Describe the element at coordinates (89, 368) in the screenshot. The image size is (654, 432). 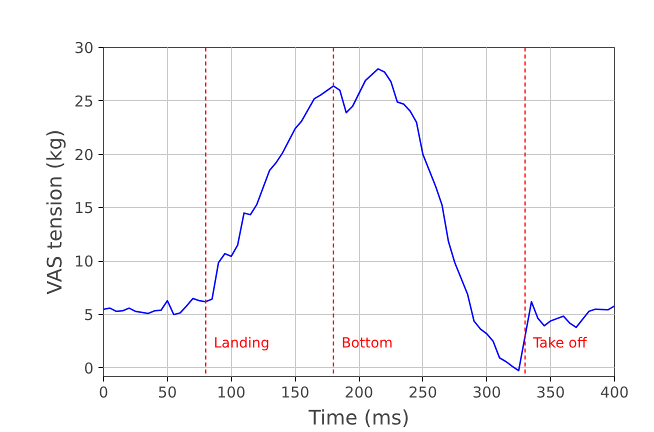
I see `y-tick-label: 0` at that location.